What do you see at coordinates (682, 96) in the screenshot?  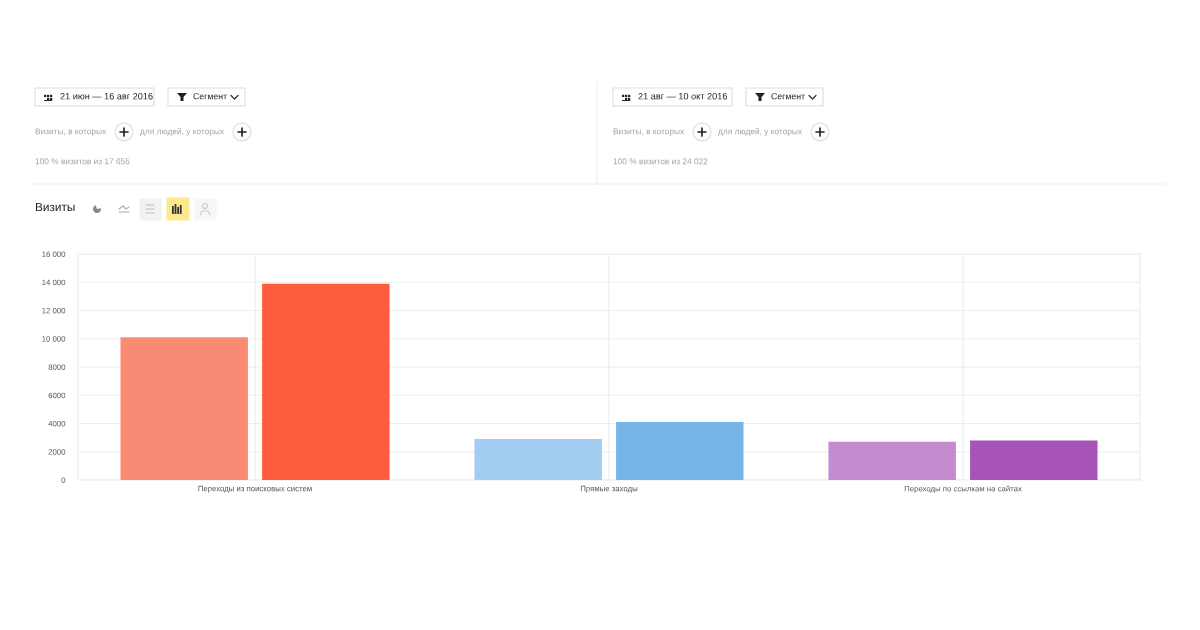 I see `text: 21 авг — 10 окт 2016` at bounding box center [682, 96].